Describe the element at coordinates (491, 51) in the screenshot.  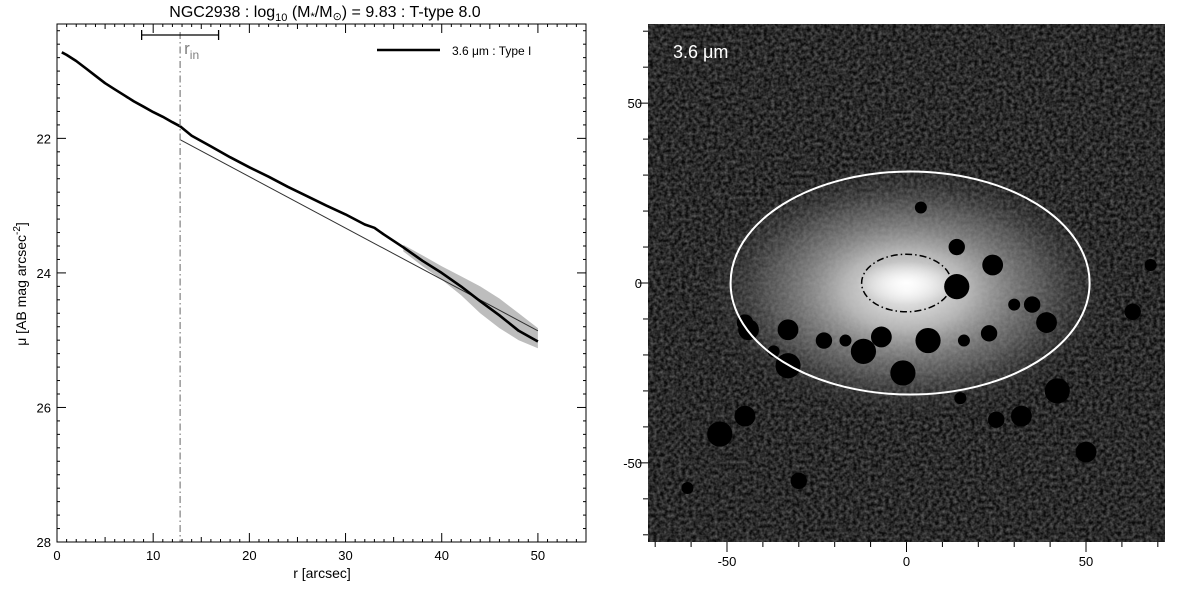
I see `legend-label: 3.6 μm : Type I` at that location.